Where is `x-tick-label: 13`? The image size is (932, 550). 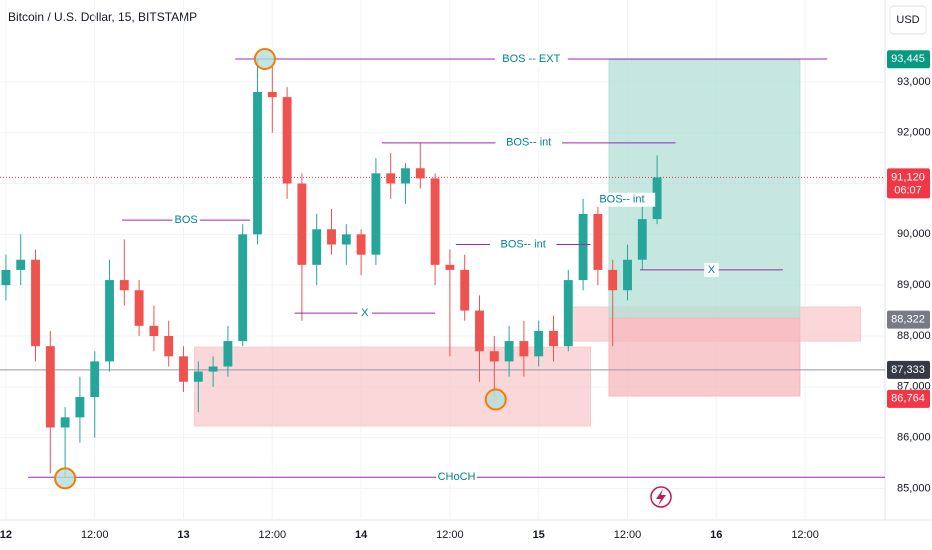
x-tick-label: 13 is located at coordinates (183, 535).